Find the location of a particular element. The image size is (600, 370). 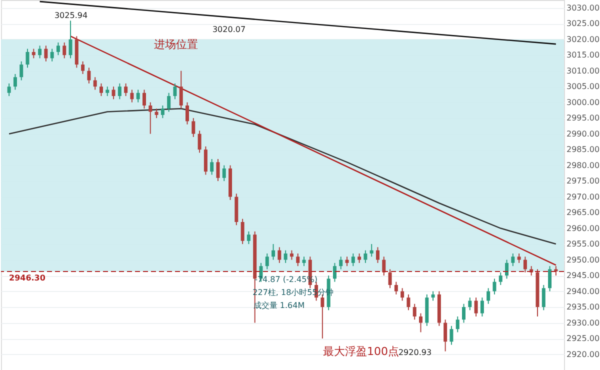

y-tick-label: 3015.00 is located at coordinates (583, 55).